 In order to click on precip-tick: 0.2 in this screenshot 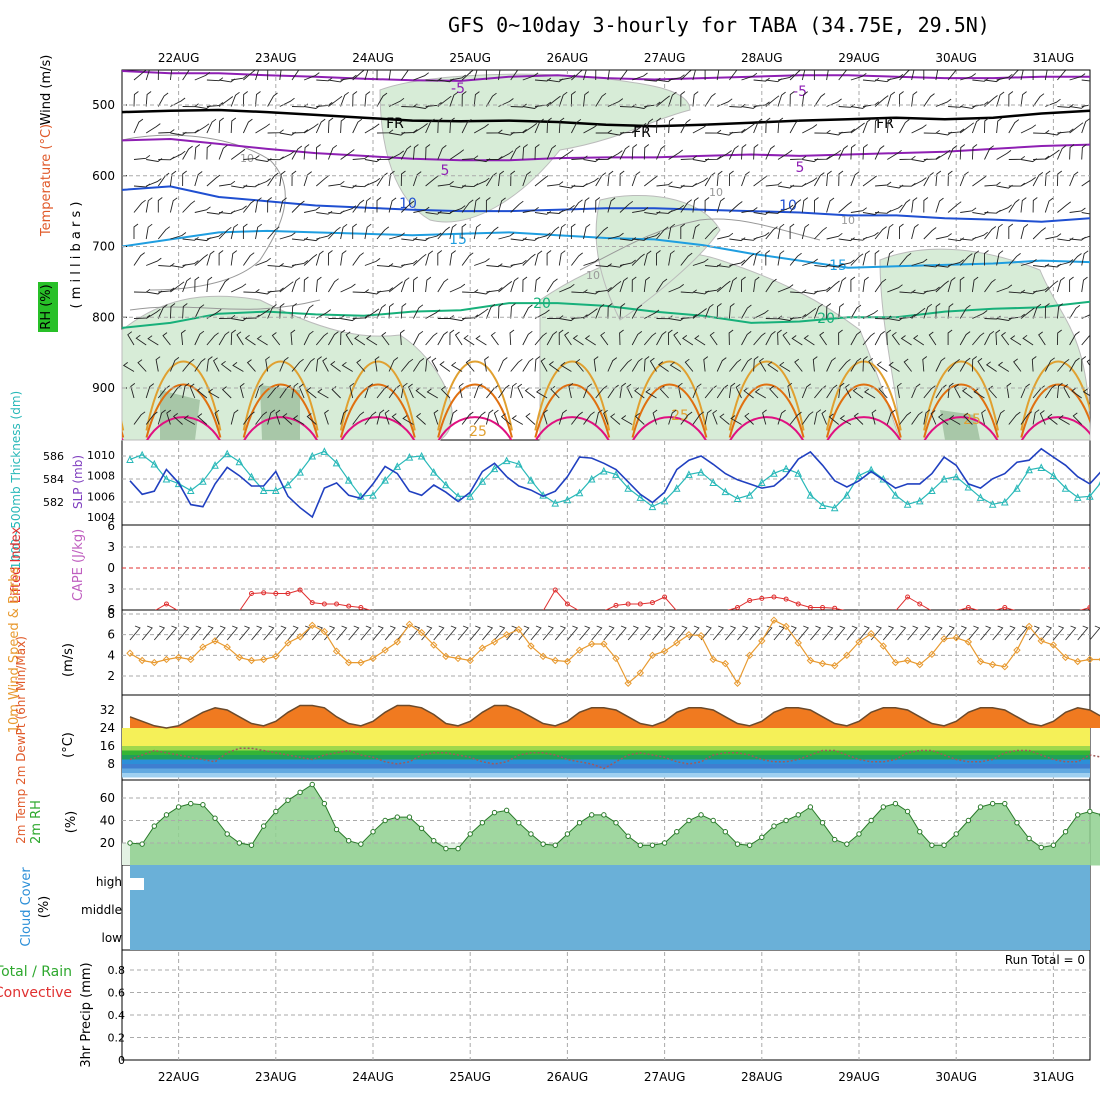, I will do `click(117, 1038)`.